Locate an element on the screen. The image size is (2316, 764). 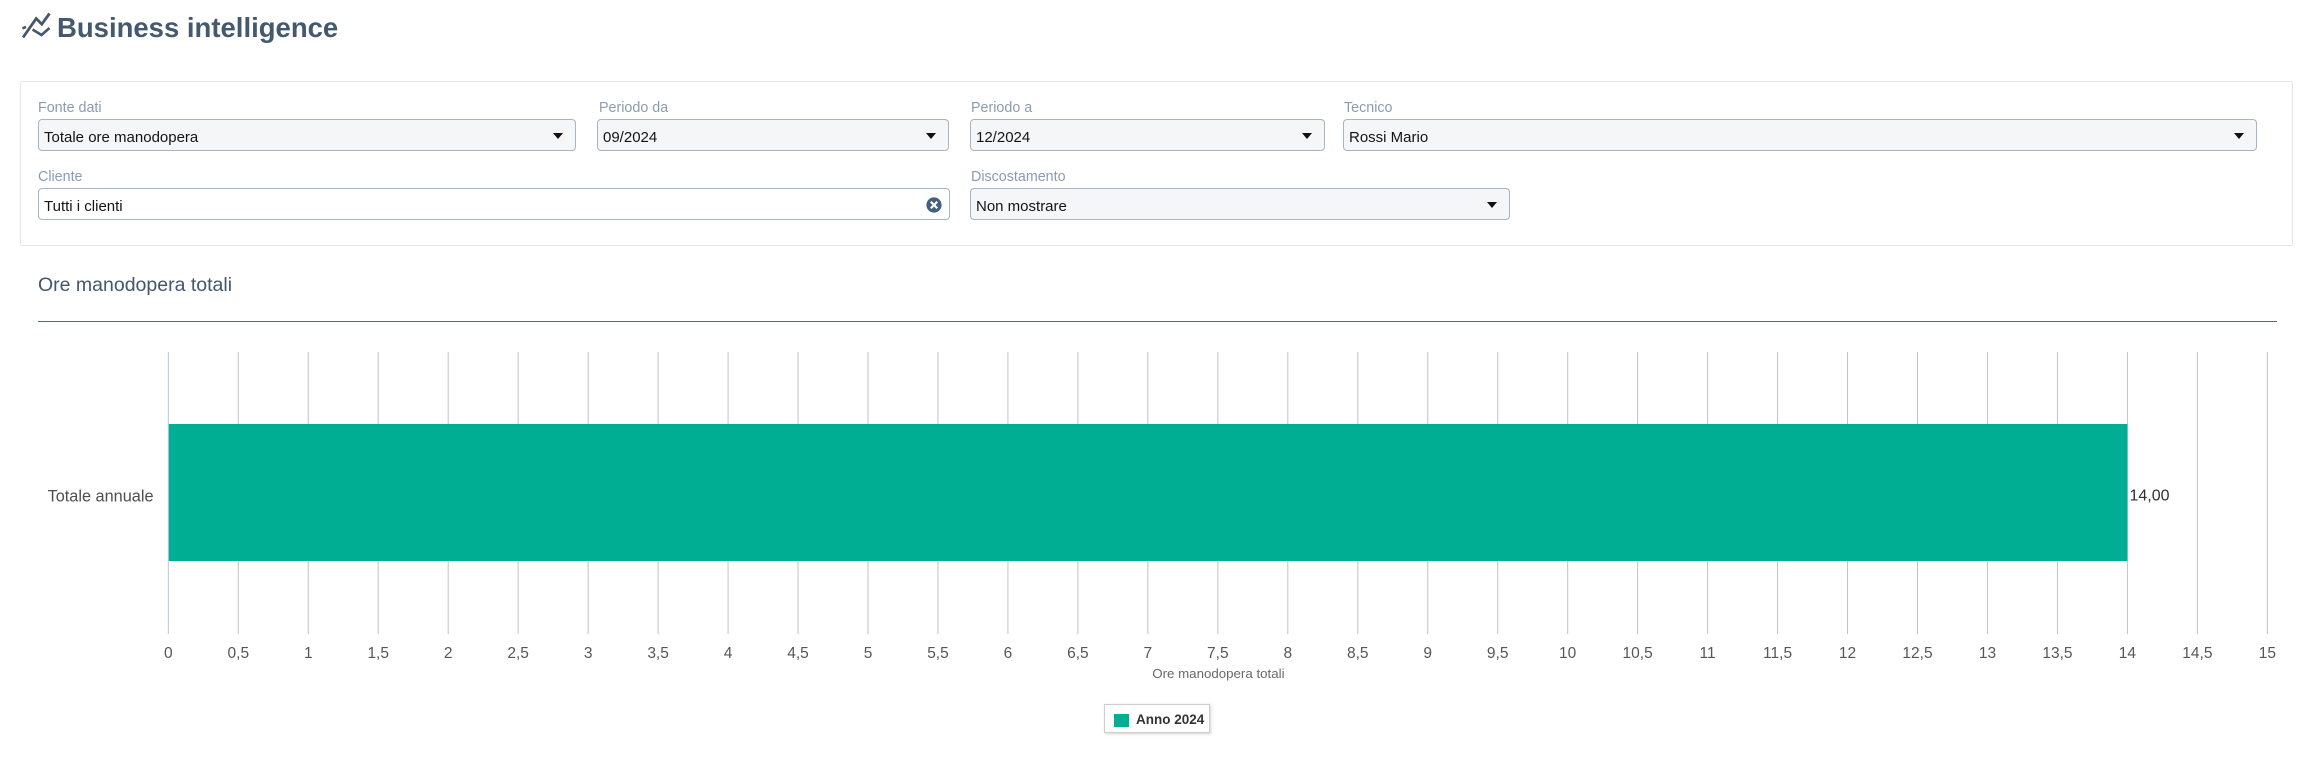
svg-text: 3 is located at coordinates (588, 653).